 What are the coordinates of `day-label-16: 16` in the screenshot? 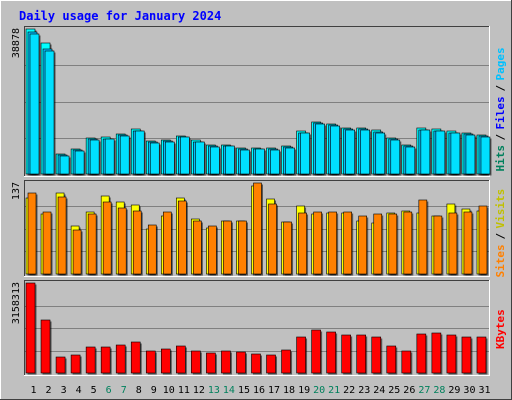 It's located at (259, 390).